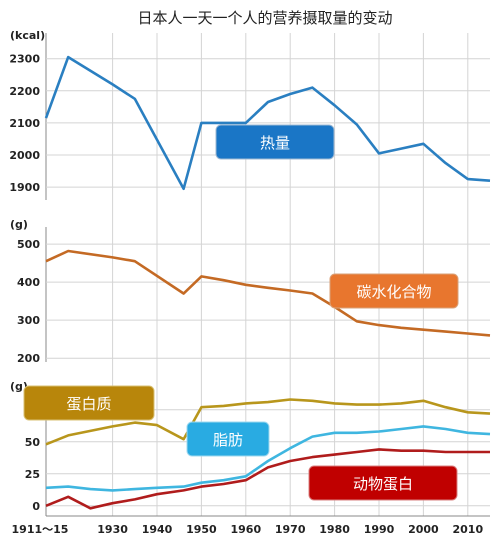 Image resolution: width=500 pixels, height=549 pixels. I want to click on y-tick-p1-1: 300, so click(28, 320).